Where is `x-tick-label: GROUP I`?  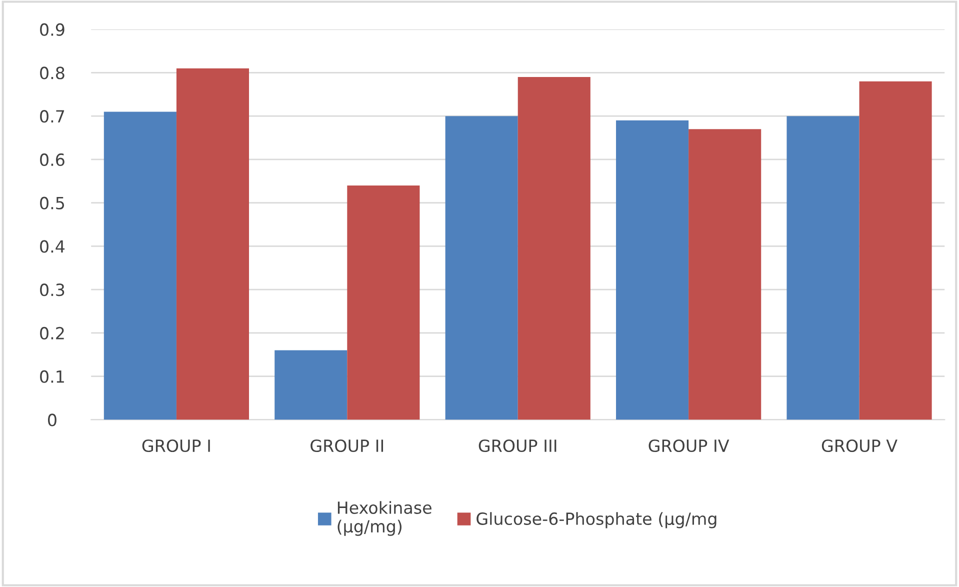 x-tick-label: GROUP I is located at coordinates (176, 445).